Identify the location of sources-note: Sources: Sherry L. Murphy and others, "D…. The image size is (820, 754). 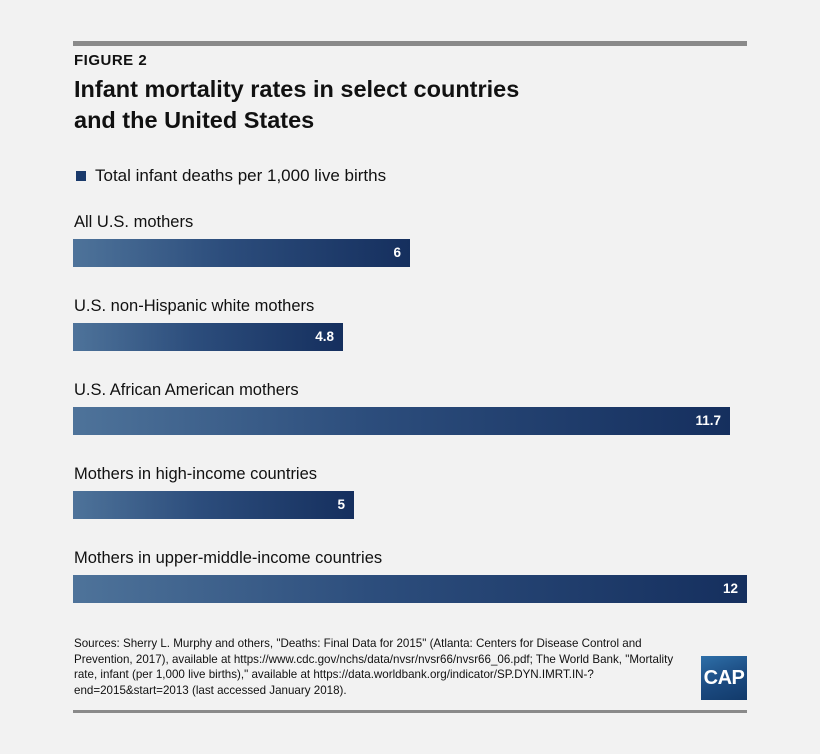
(374, 667).